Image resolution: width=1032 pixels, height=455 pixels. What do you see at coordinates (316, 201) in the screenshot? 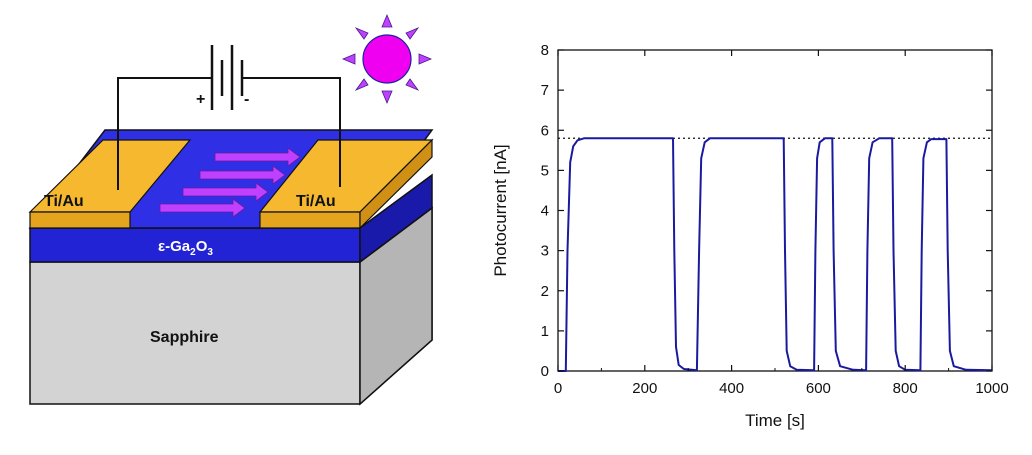
I see `right-contact-label: Ti/Au` at bounding box center [316, 201].